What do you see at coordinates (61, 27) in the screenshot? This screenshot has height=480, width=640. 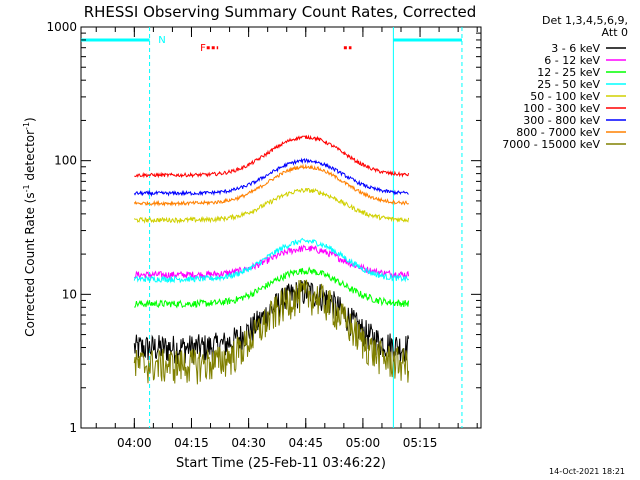 I see `y-tick-label: 1000` at bounding box center [61, 27].